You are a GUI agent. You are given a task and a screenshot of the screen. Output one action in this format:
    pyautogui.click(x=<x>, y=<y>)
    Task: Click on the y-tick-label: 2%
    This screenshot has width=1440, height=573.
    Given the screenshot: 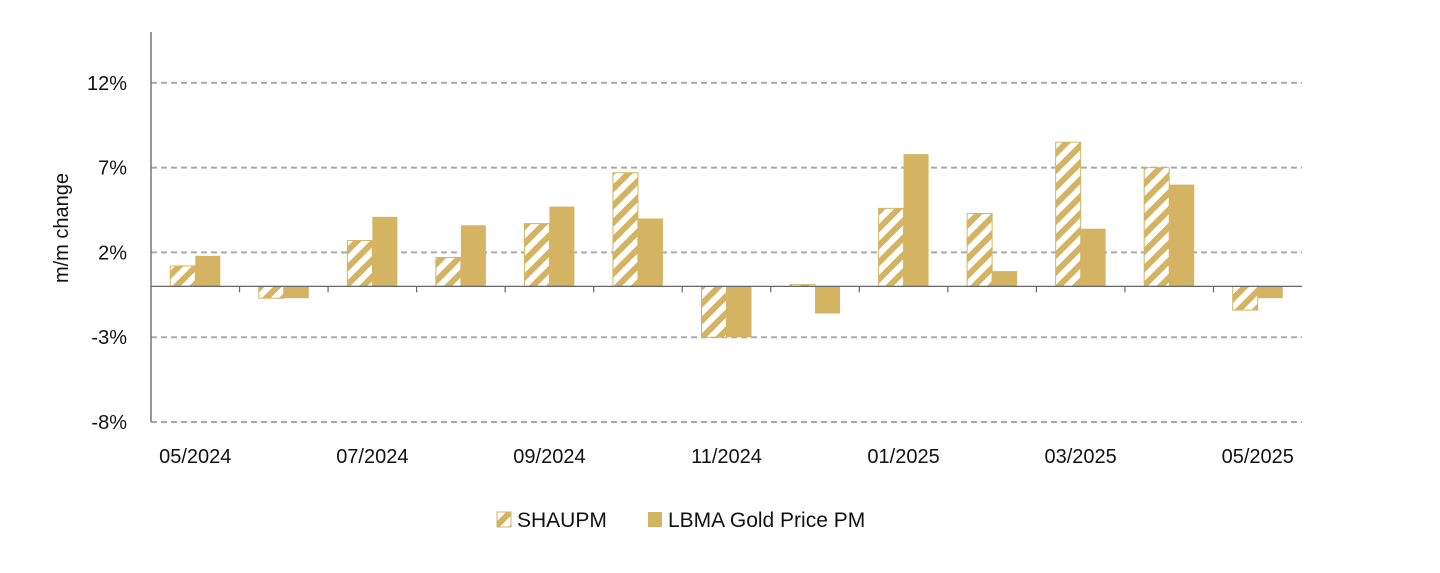 What is the action you would take?
    pyautogui.click(x=112, y=253)
    